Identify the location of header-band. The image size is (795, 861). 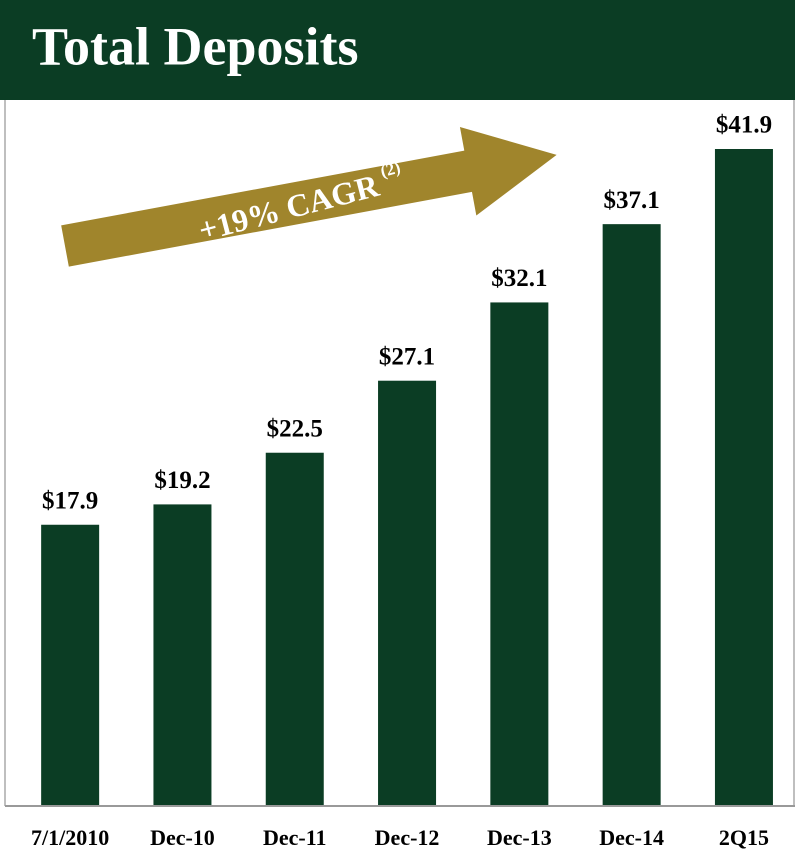
(397, 50).